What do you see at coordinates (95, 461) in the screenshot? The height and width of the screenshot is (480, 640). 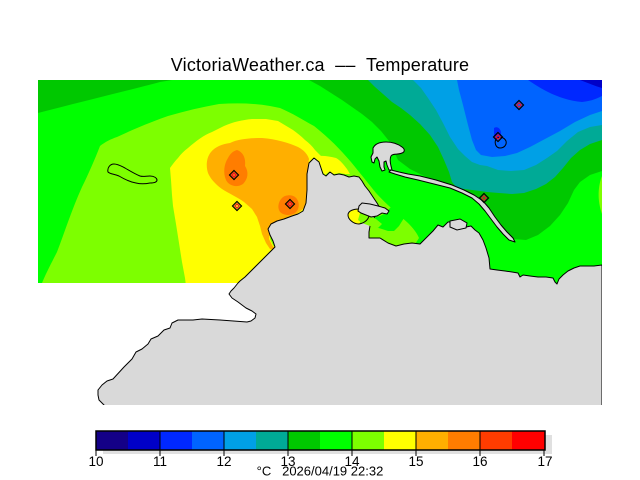 I see `svg-text: 10` at bounding box center [95, 461].